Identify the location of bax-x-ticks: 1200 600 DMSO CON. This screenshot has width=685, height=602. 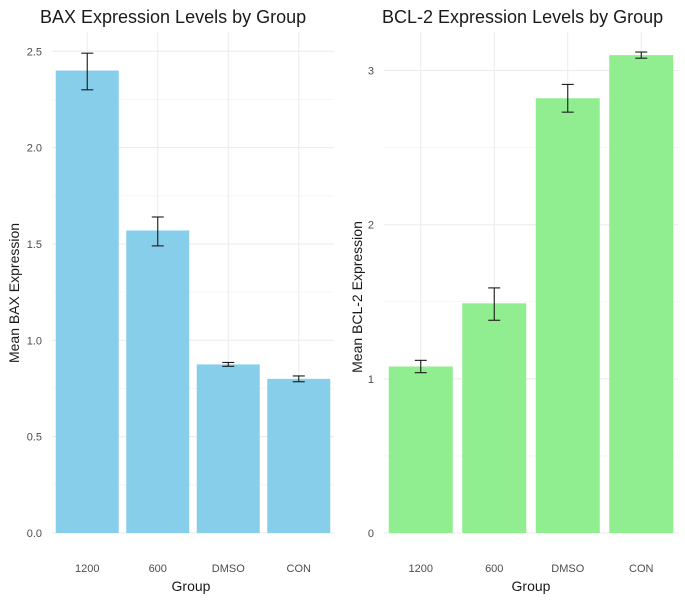
(193, 569).